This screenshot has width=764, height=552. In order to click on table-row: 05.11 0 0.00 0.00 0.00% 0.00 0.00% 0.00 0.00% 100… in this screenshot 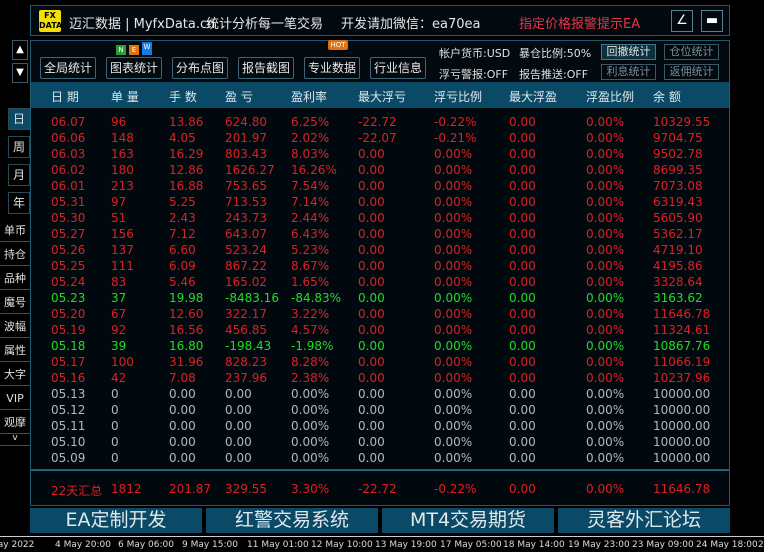, I will do `click(381, 427)`.